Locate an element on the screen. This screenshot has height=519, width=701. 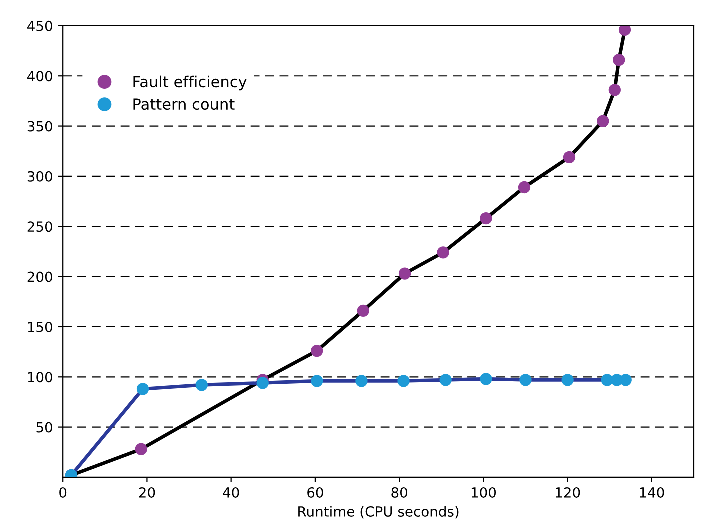
y-tick-label: 400 is located at coordinates (40, 76).